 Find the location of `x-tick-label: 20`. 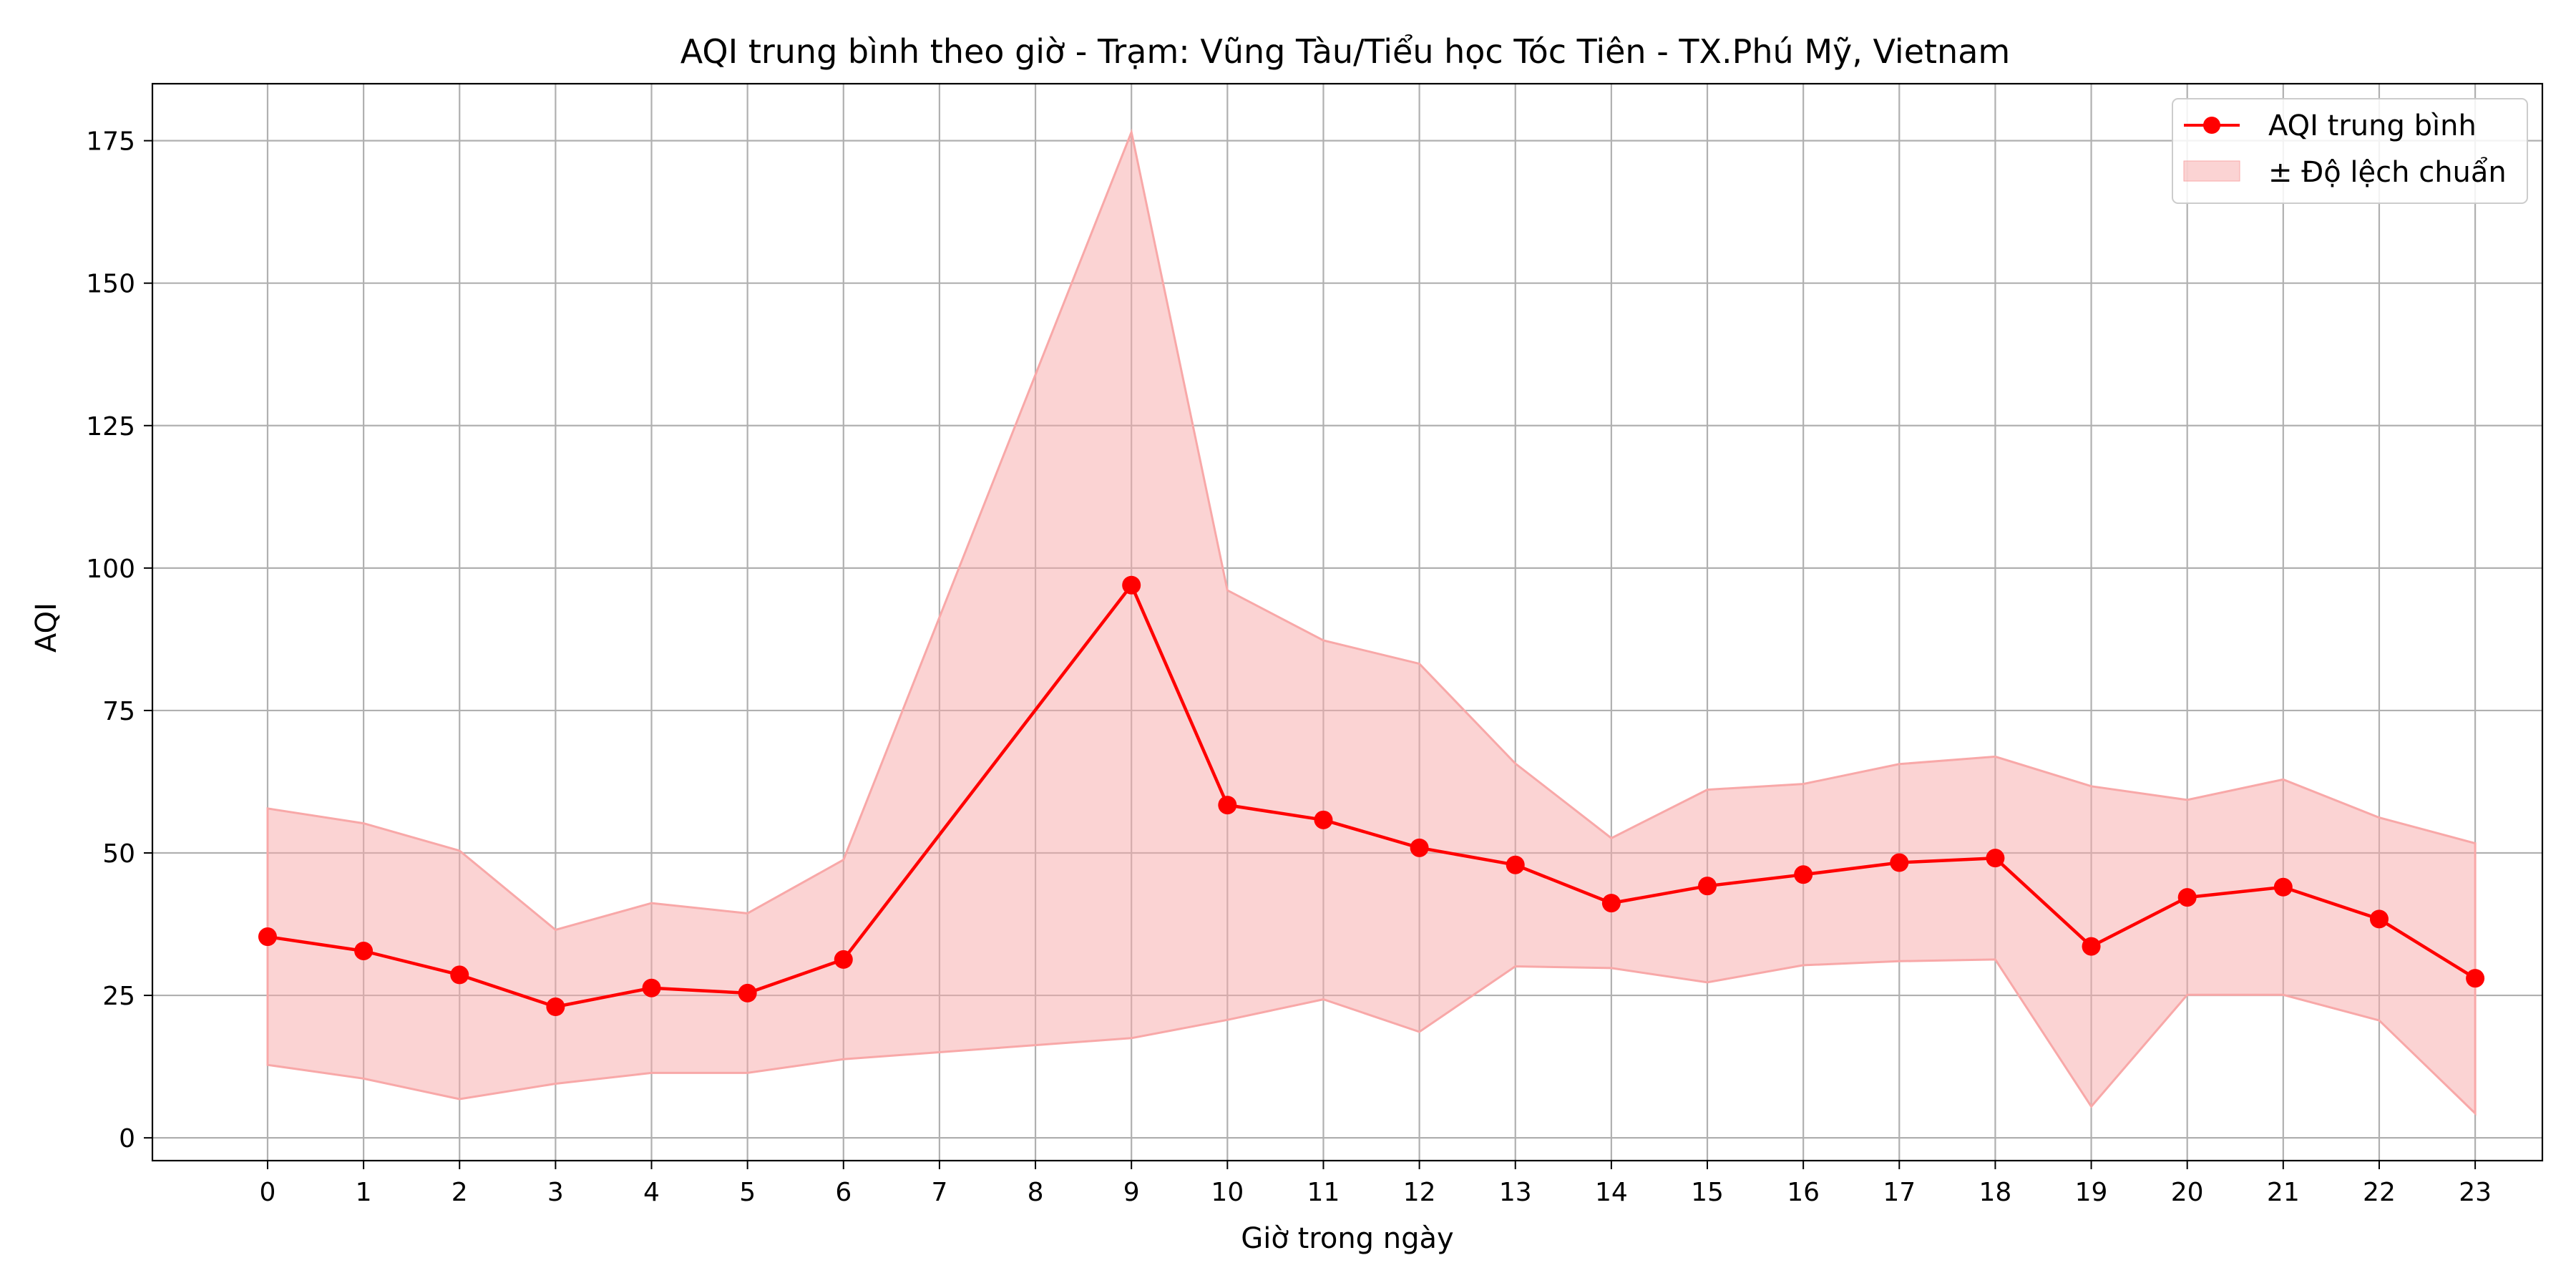

x-tick-label: 20 is located at coordinates (2187, 1192).